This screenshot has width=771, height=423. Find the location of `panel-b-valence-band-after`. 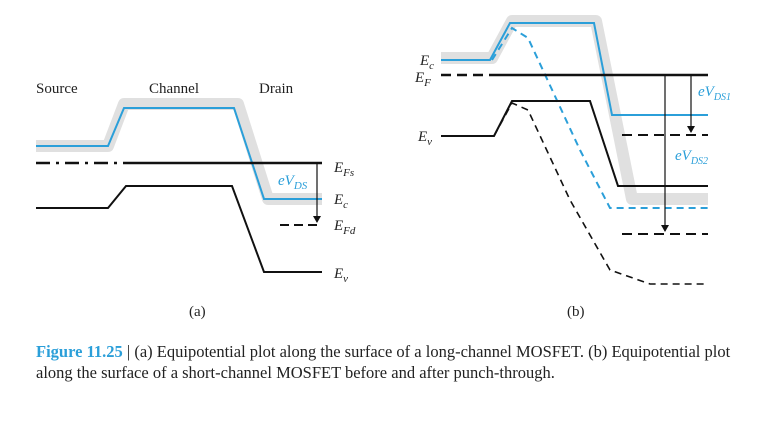

panel-b-valence-band-after is located at coordinates (600, 193).